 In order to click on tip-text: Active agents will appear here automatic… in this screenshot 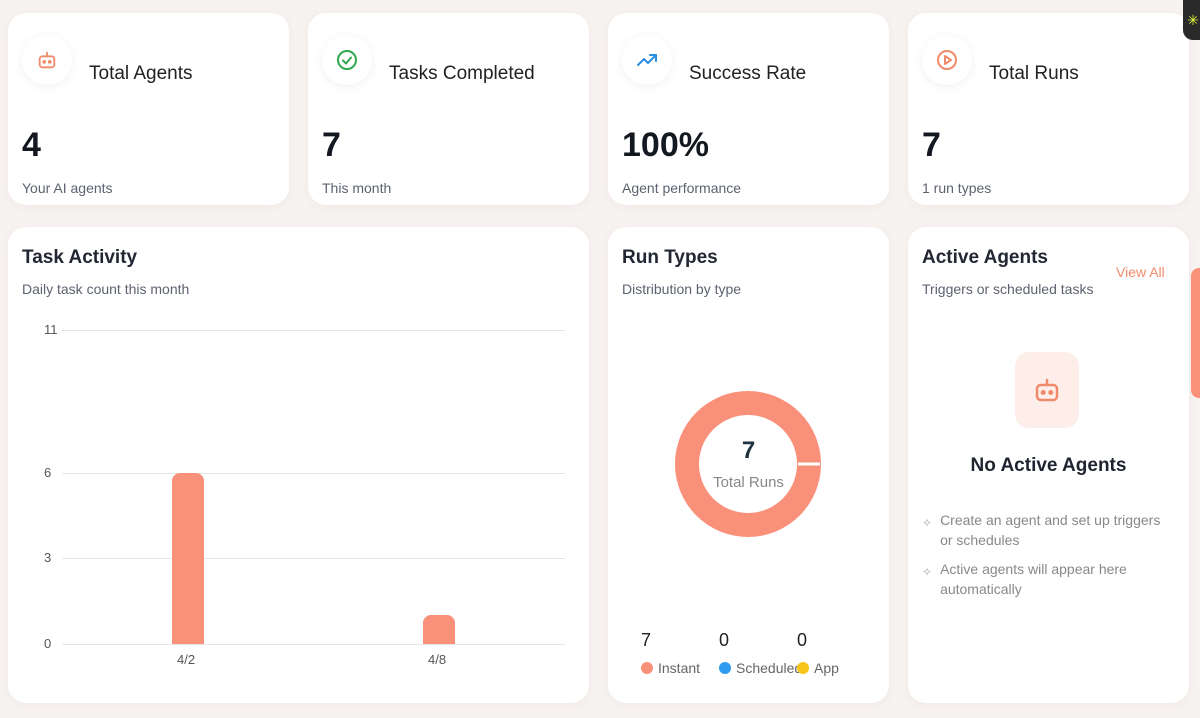, I will do `click(1033, 579)`.